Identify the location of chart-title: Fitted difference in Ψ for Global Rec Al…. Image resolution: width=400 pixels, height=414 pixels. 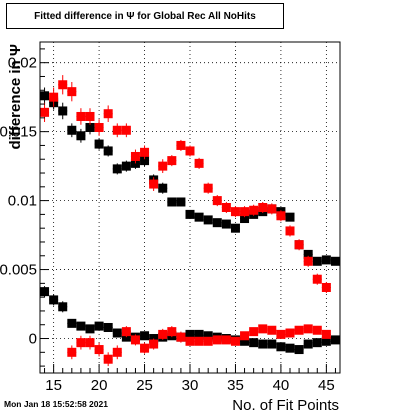
(145, 16).